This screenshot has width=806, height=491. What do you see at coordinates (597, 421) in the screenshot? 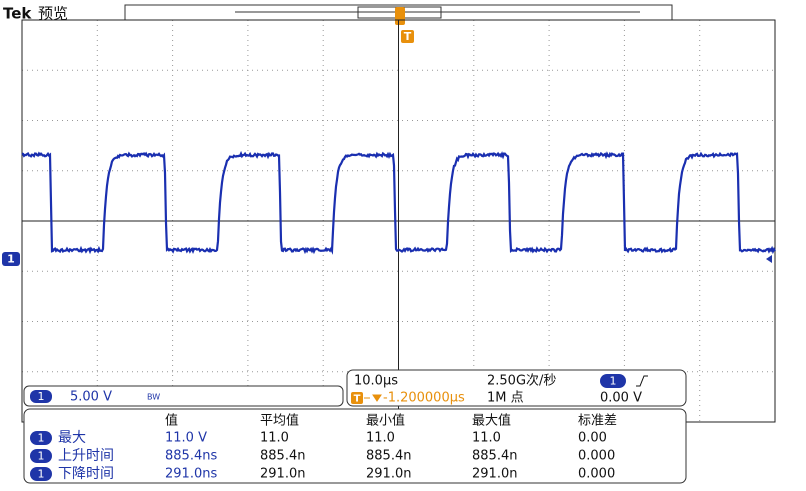
I see `table-header: 标准差` at bounding box center [597, 421].